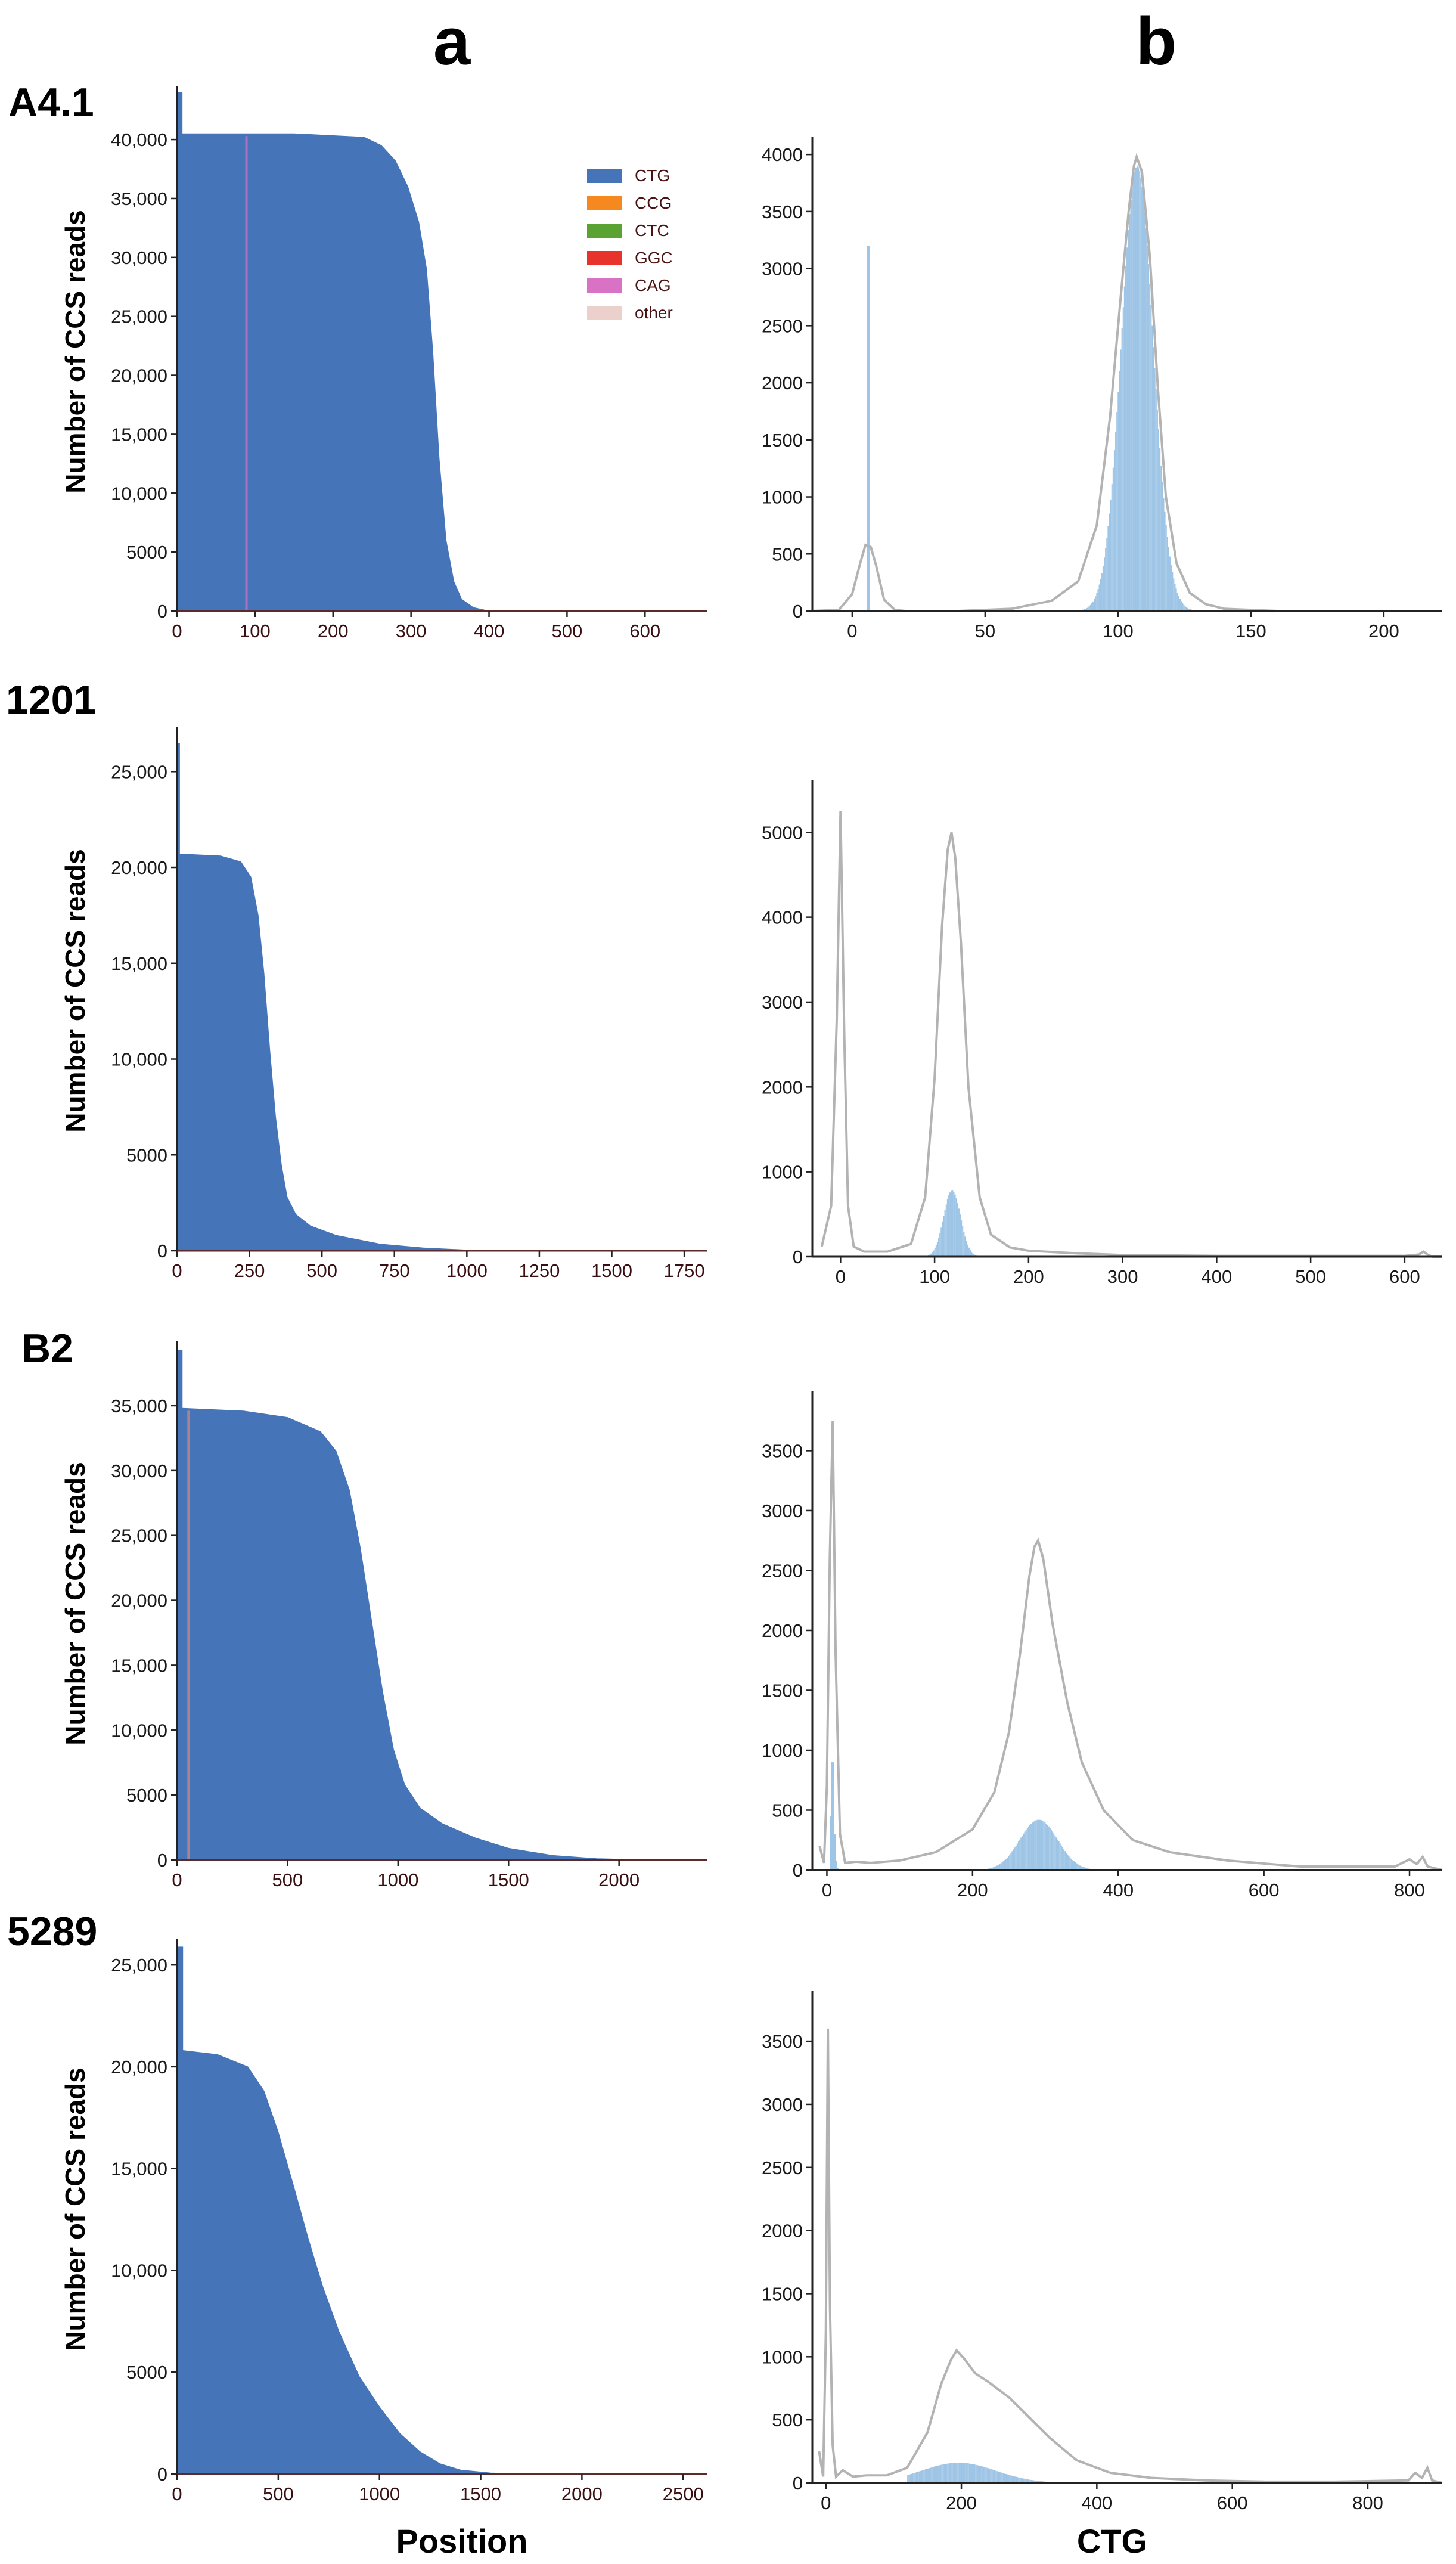 The image size is (1456, 2564). What do you see at coordinates (1367, 2502) in the screenshot?
I see `x-tick-label: 800` at bounding box center [1367, 2502].